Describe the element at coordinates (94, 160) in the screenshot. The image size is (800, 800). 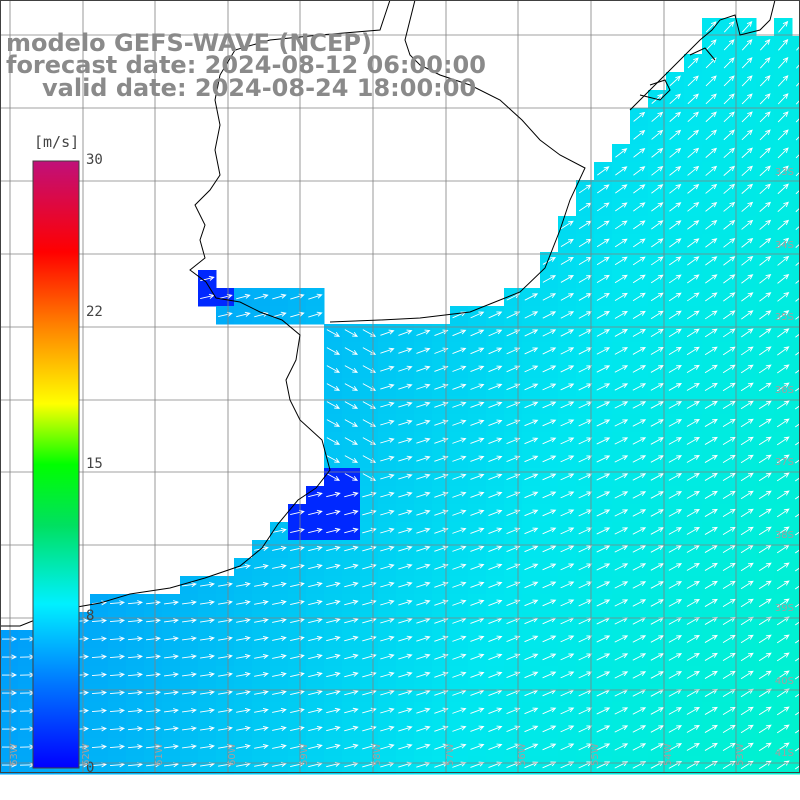
I see `colorbar-tick-30: 30` at that location.